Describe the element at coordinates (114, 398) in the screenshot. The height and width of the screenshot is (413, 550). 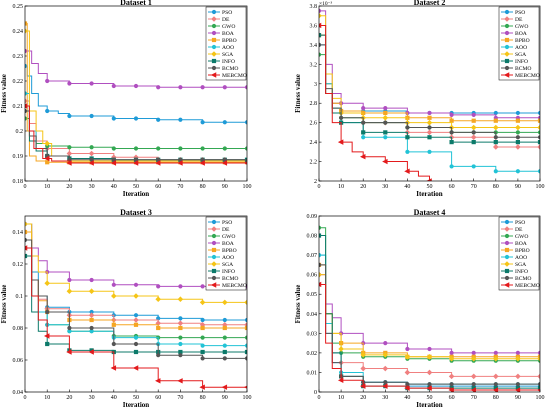
I see `x-tick-label: 40` at that location.